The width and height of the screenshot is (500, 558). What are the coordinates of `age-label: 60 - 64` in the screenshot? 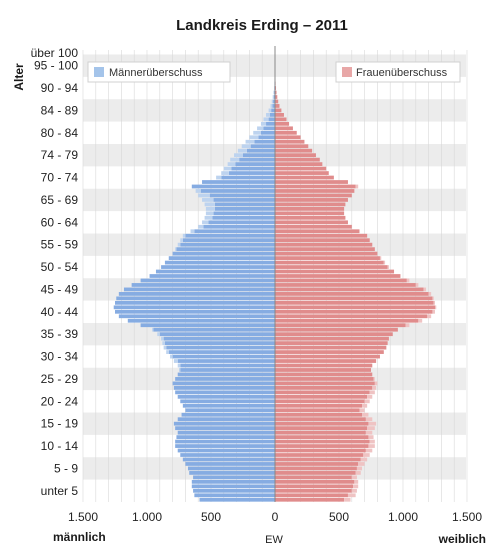 It's located at (60, 222).